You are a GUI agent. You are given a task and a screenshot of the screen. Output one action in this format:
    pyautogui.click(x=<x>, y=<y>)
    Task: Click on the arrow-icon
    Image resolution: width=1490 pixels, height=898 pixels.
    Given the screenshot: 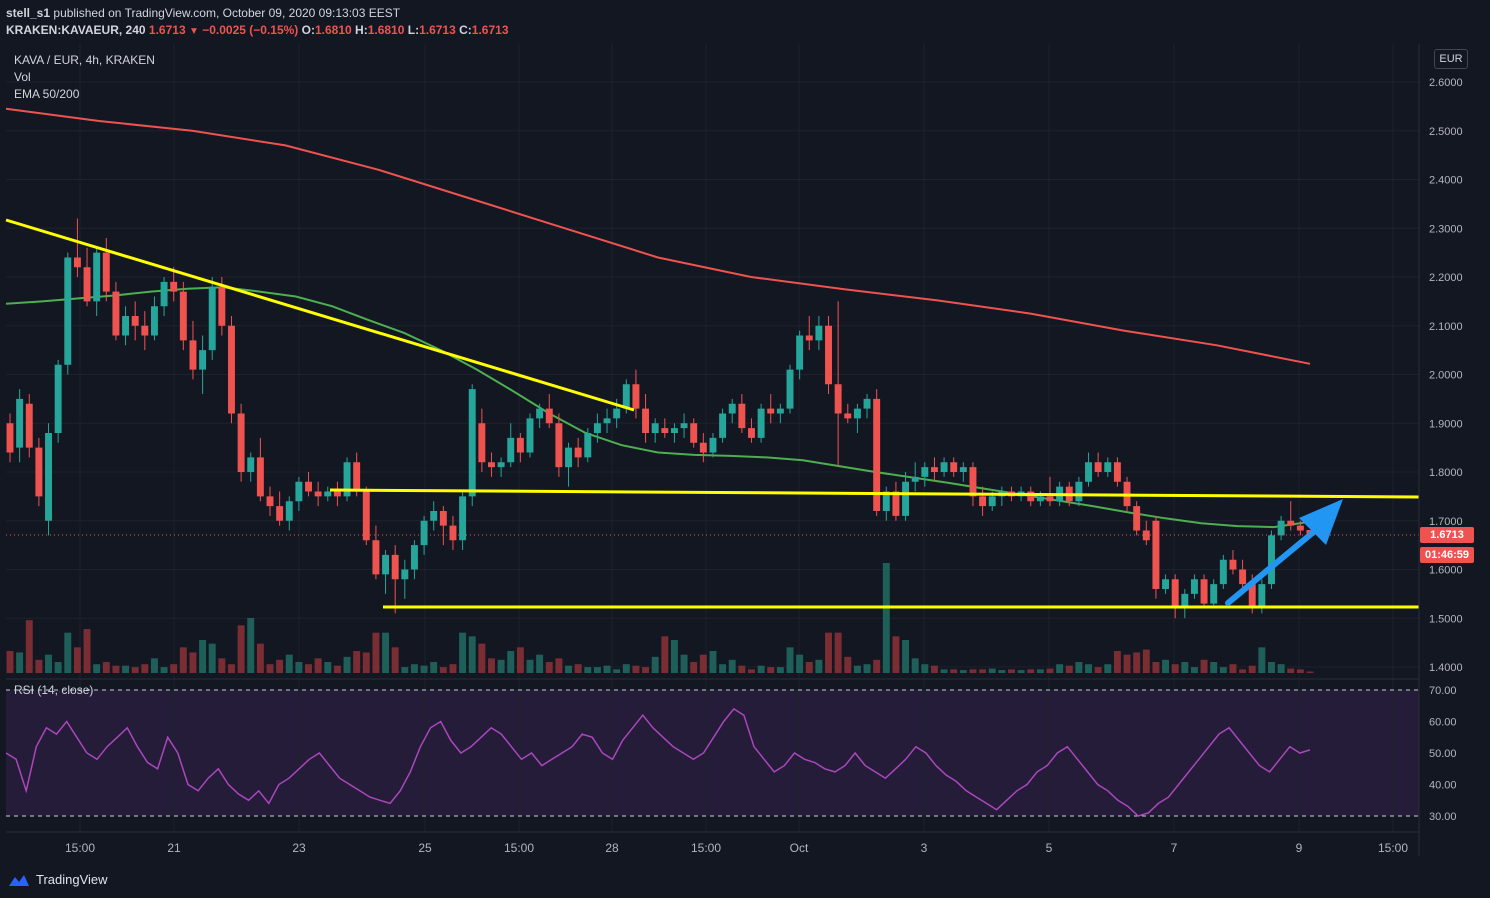 What is the action you would take?
    pyautogui.click(x=1284, y=552)
    